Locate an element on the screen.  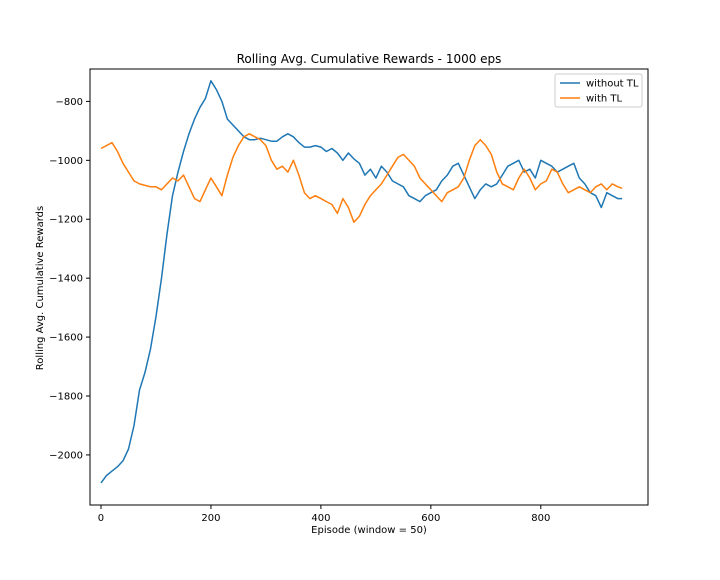
y-tick-label: −2000 is located at coordinates (66, 455).